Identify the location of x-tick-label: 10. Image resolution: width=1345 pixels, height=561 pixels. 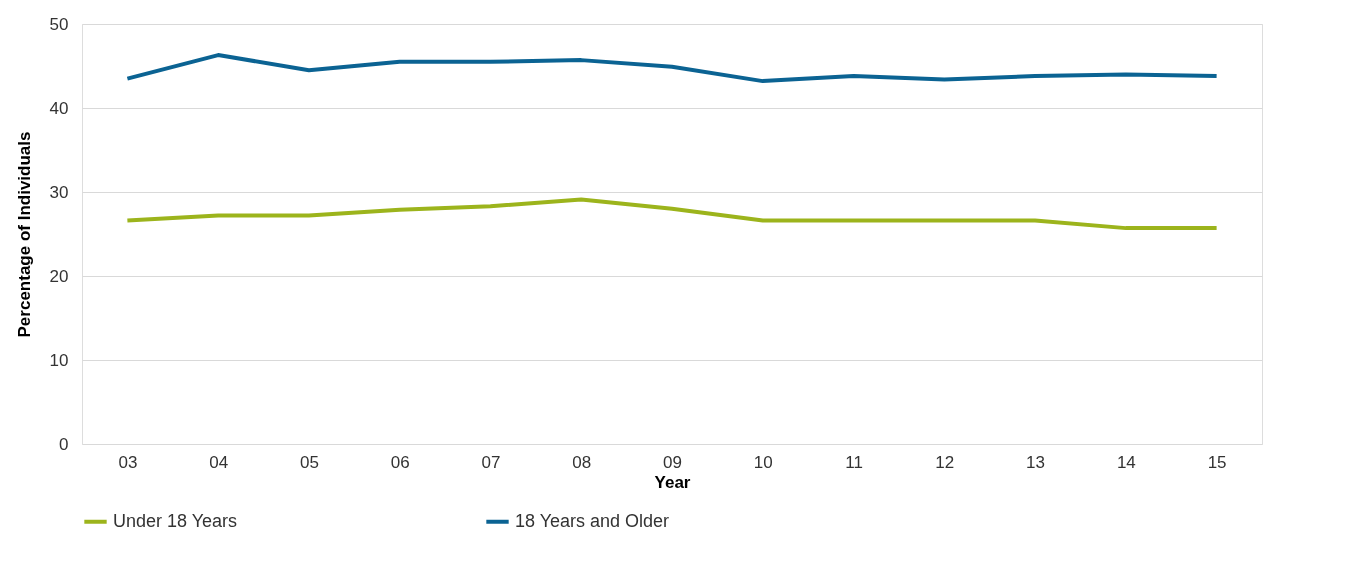
(763, 462).